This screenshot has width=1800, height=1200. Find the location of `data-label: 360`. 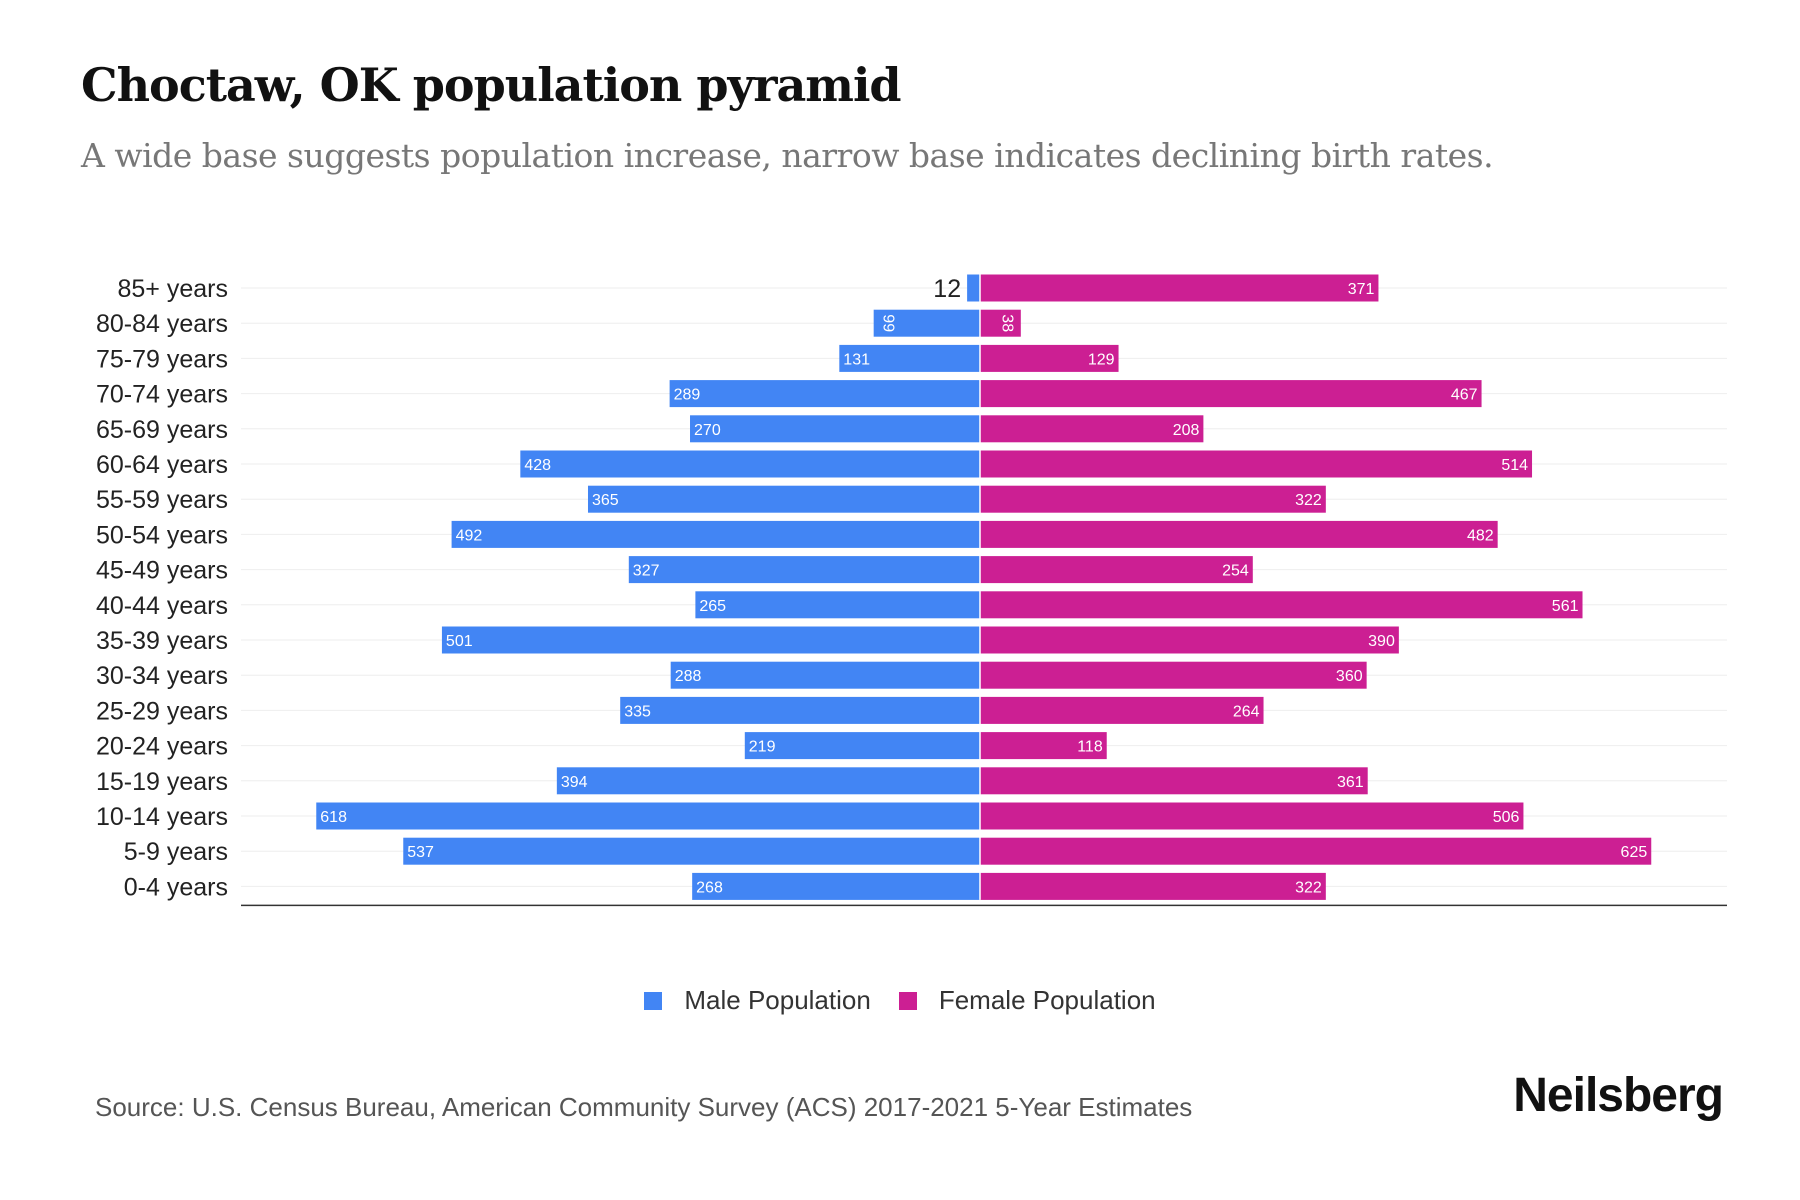

data-label: 360 is located at coordinates (1349, 676).